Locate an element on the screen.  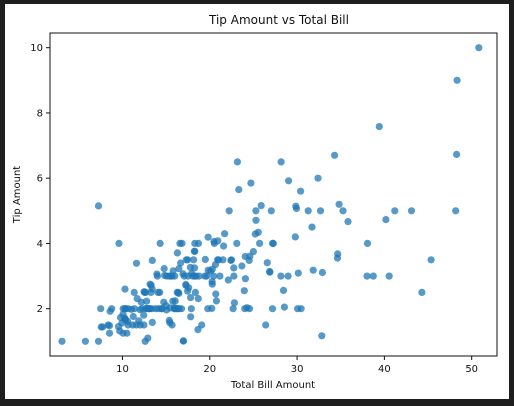
y-tick-label: 4 is located at coordinates (40, 244).